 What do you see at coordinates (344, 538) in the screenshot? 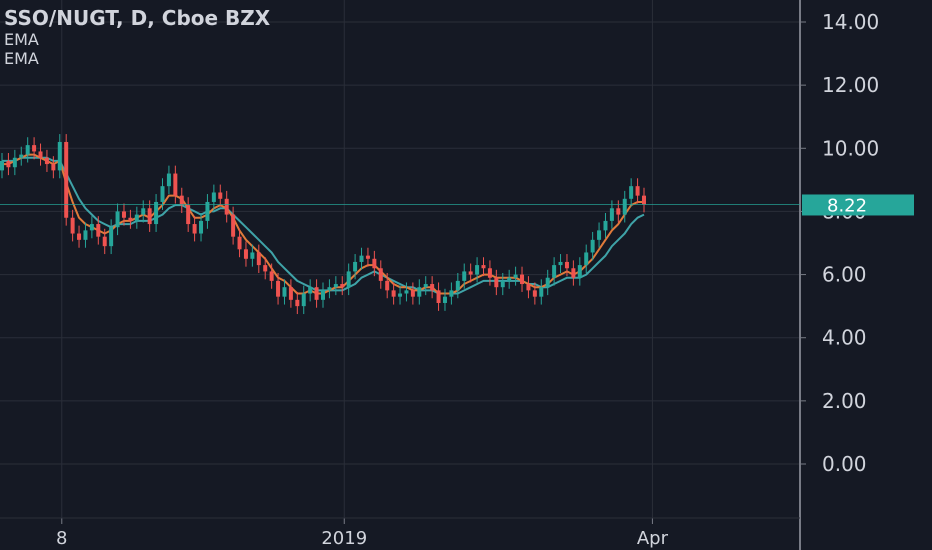
I see `x-tick-label: 2019` at bounding box center [344, 538].